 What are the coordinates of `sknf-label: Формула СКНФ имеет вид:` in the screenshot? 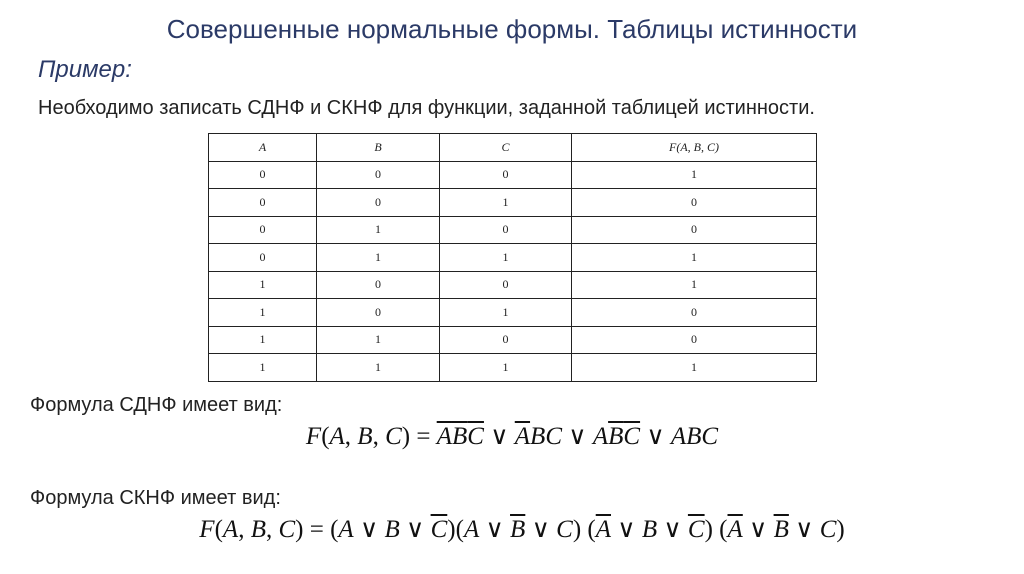 It's located at (155, 498).